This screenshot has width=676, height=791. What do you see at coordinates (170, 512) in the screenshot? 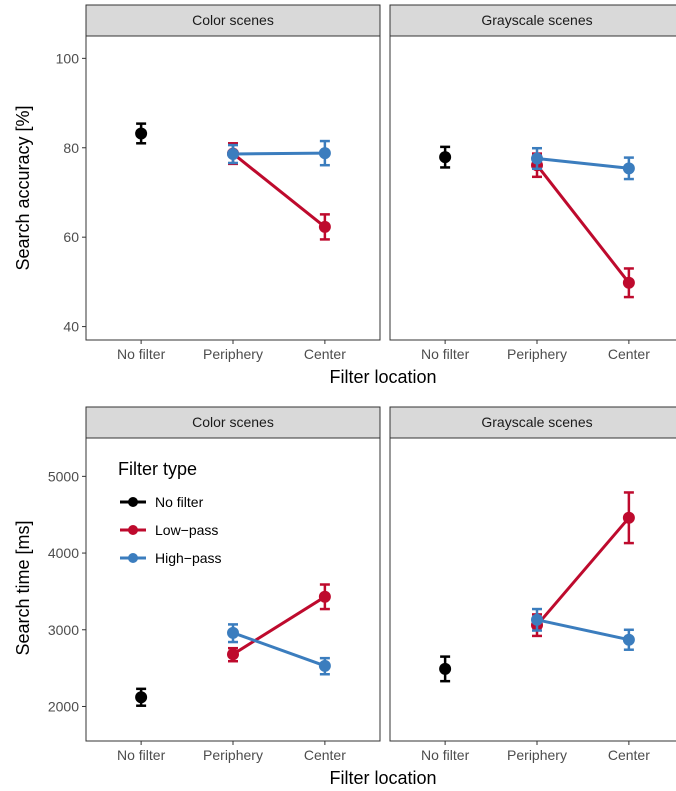
I see `legend: Filter type No filter Low−pass High−pass` at bounding box center [170, 512].